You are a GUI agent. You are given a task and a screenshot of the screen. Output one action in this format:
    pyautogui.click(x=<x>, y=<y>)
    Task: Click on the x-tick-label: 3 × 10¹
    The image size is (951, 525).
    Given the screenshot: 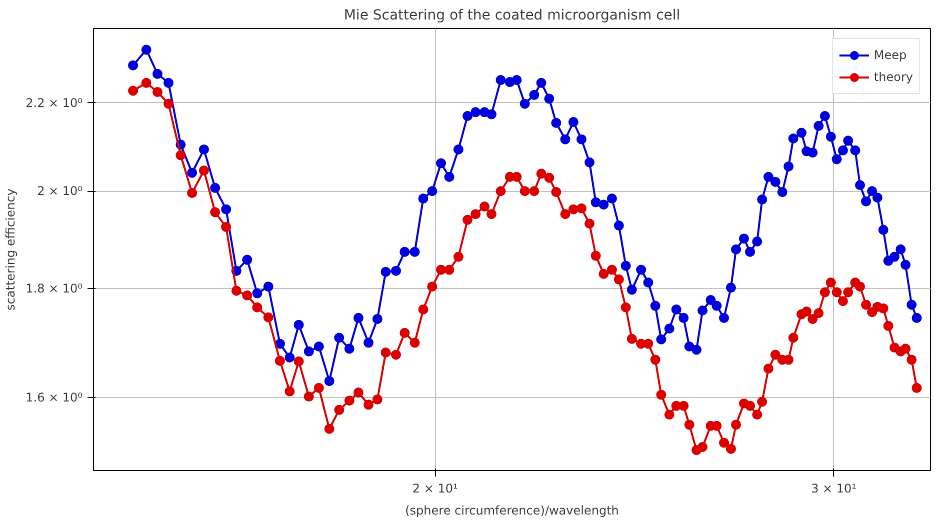 What is the action you would take?
    pyautogui.click(x=834, y=489)
    